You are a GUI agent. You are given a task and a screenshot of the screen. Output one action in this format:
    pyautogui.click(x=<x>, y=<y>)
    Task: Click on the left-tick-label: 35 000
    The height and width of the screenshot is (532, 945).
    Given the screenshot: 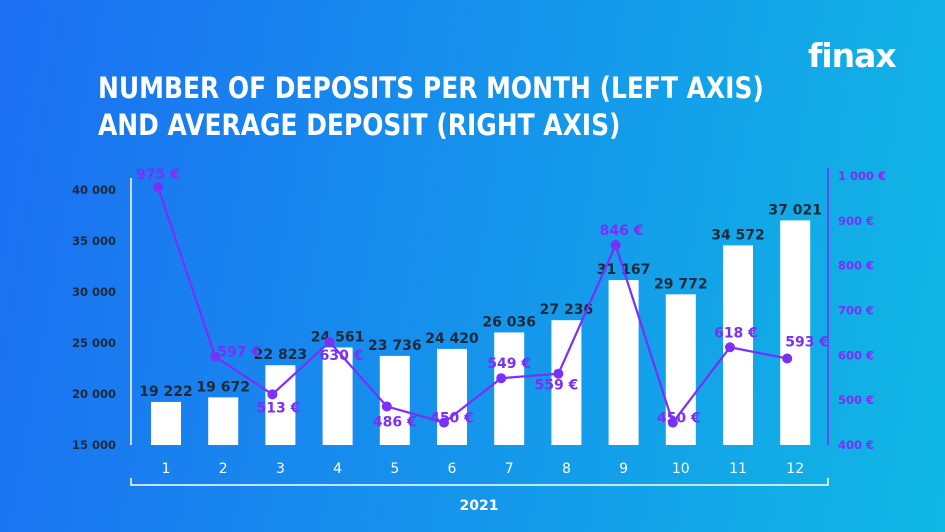 What is the action you would take?
    pyautogui.click(x=94, y=241)
    